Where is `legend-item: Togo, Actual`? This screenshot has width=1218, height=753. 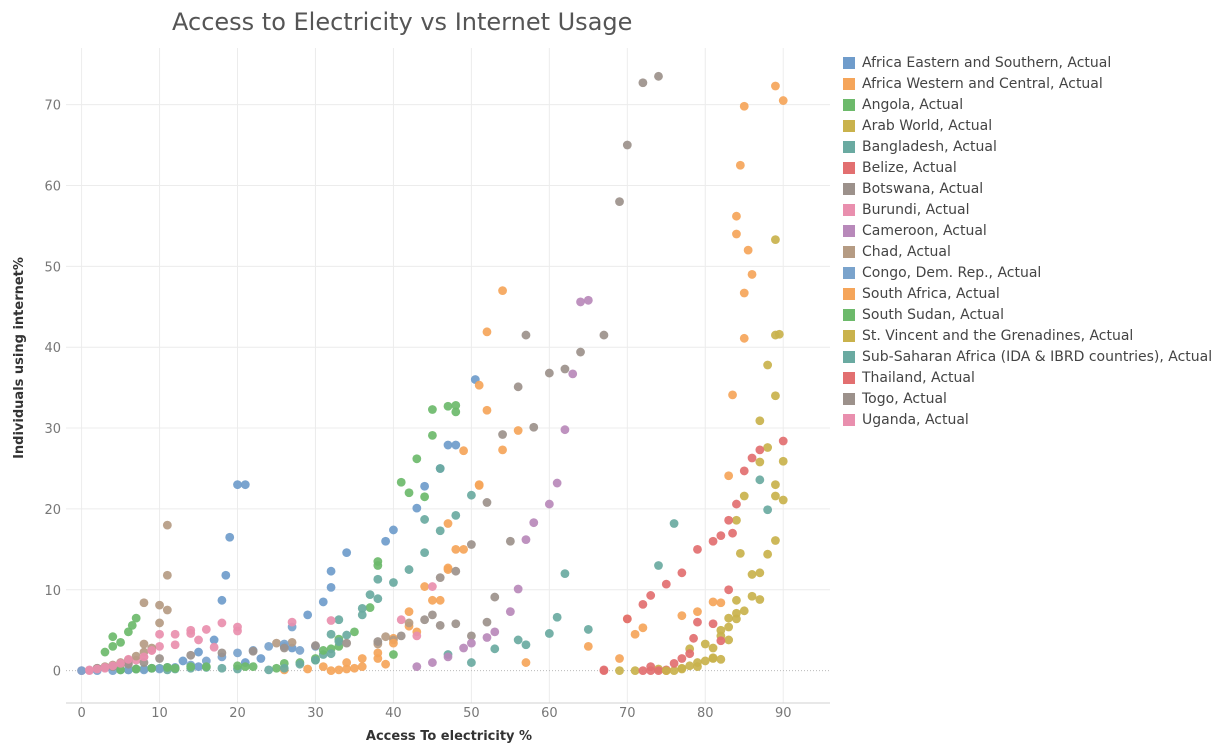 legend-item: Togo, Actual is located at coordinates (1027, 398).